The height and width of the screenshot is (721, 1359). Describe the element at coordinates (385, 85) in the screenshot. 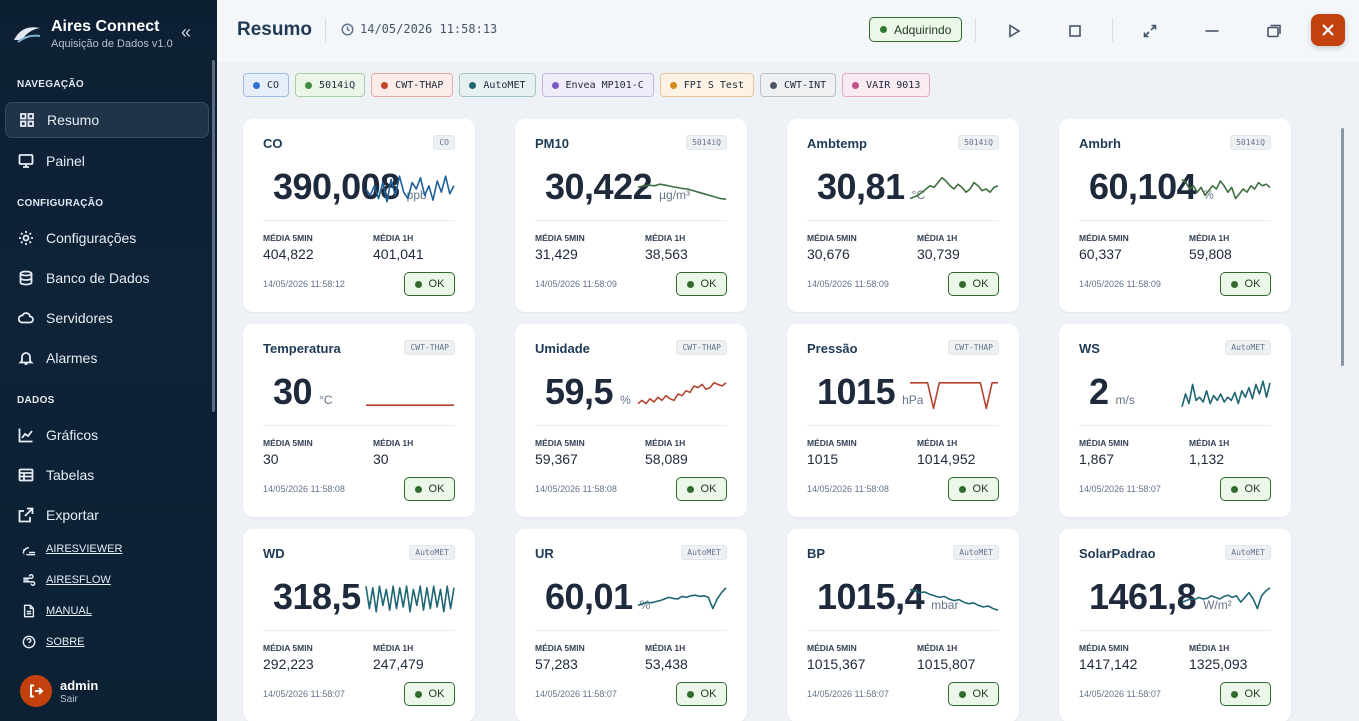

I see `device-color-dot` at that location.